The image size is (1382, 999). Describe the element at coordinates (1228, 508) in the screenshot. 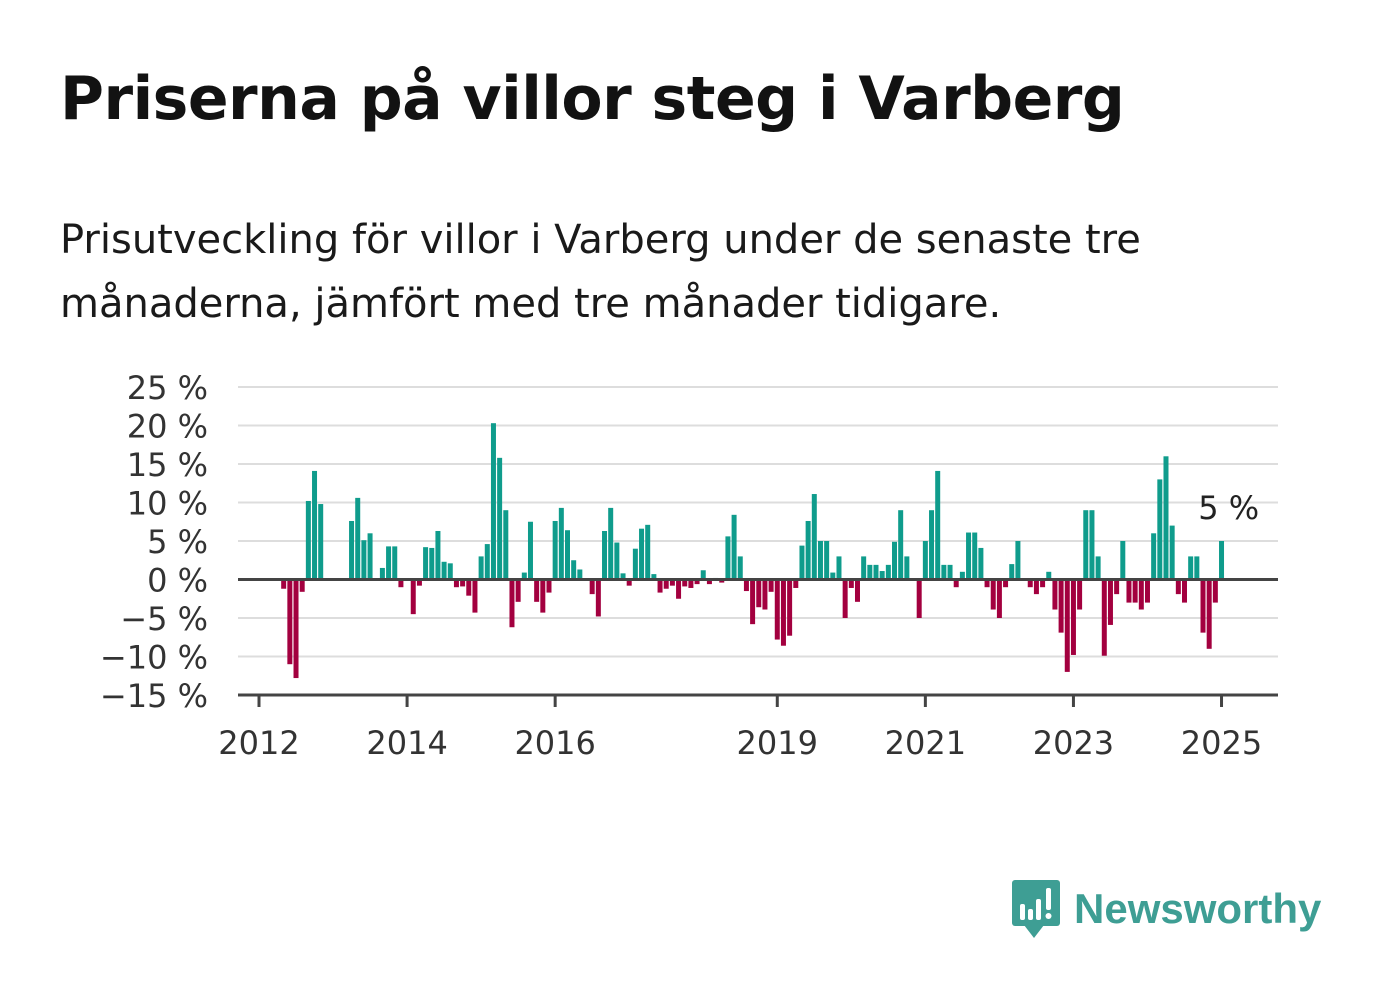

I see `latest-value-label: 5 %` at that location.